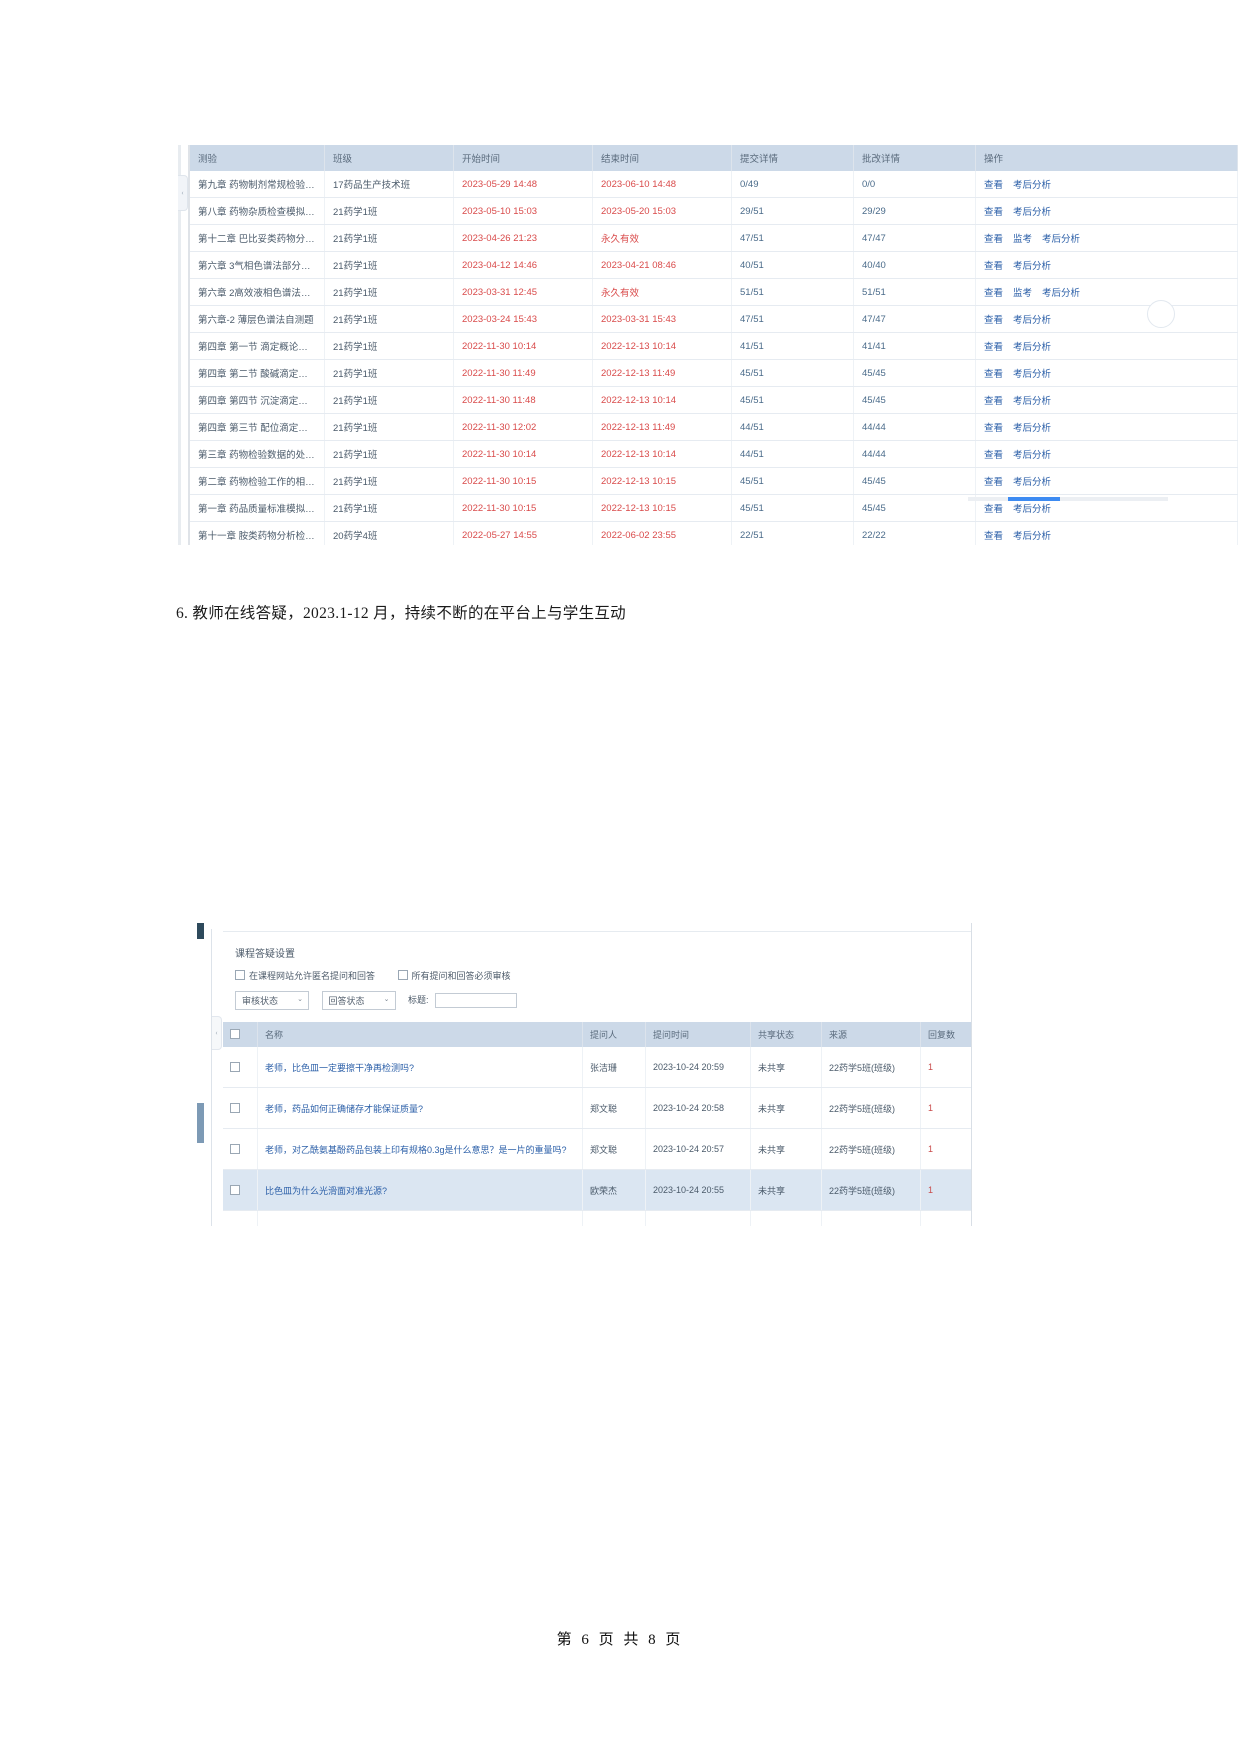  I want to click on cell-exam-name: 第六章-2 薄层色谱法自测题, so click(257, 319).